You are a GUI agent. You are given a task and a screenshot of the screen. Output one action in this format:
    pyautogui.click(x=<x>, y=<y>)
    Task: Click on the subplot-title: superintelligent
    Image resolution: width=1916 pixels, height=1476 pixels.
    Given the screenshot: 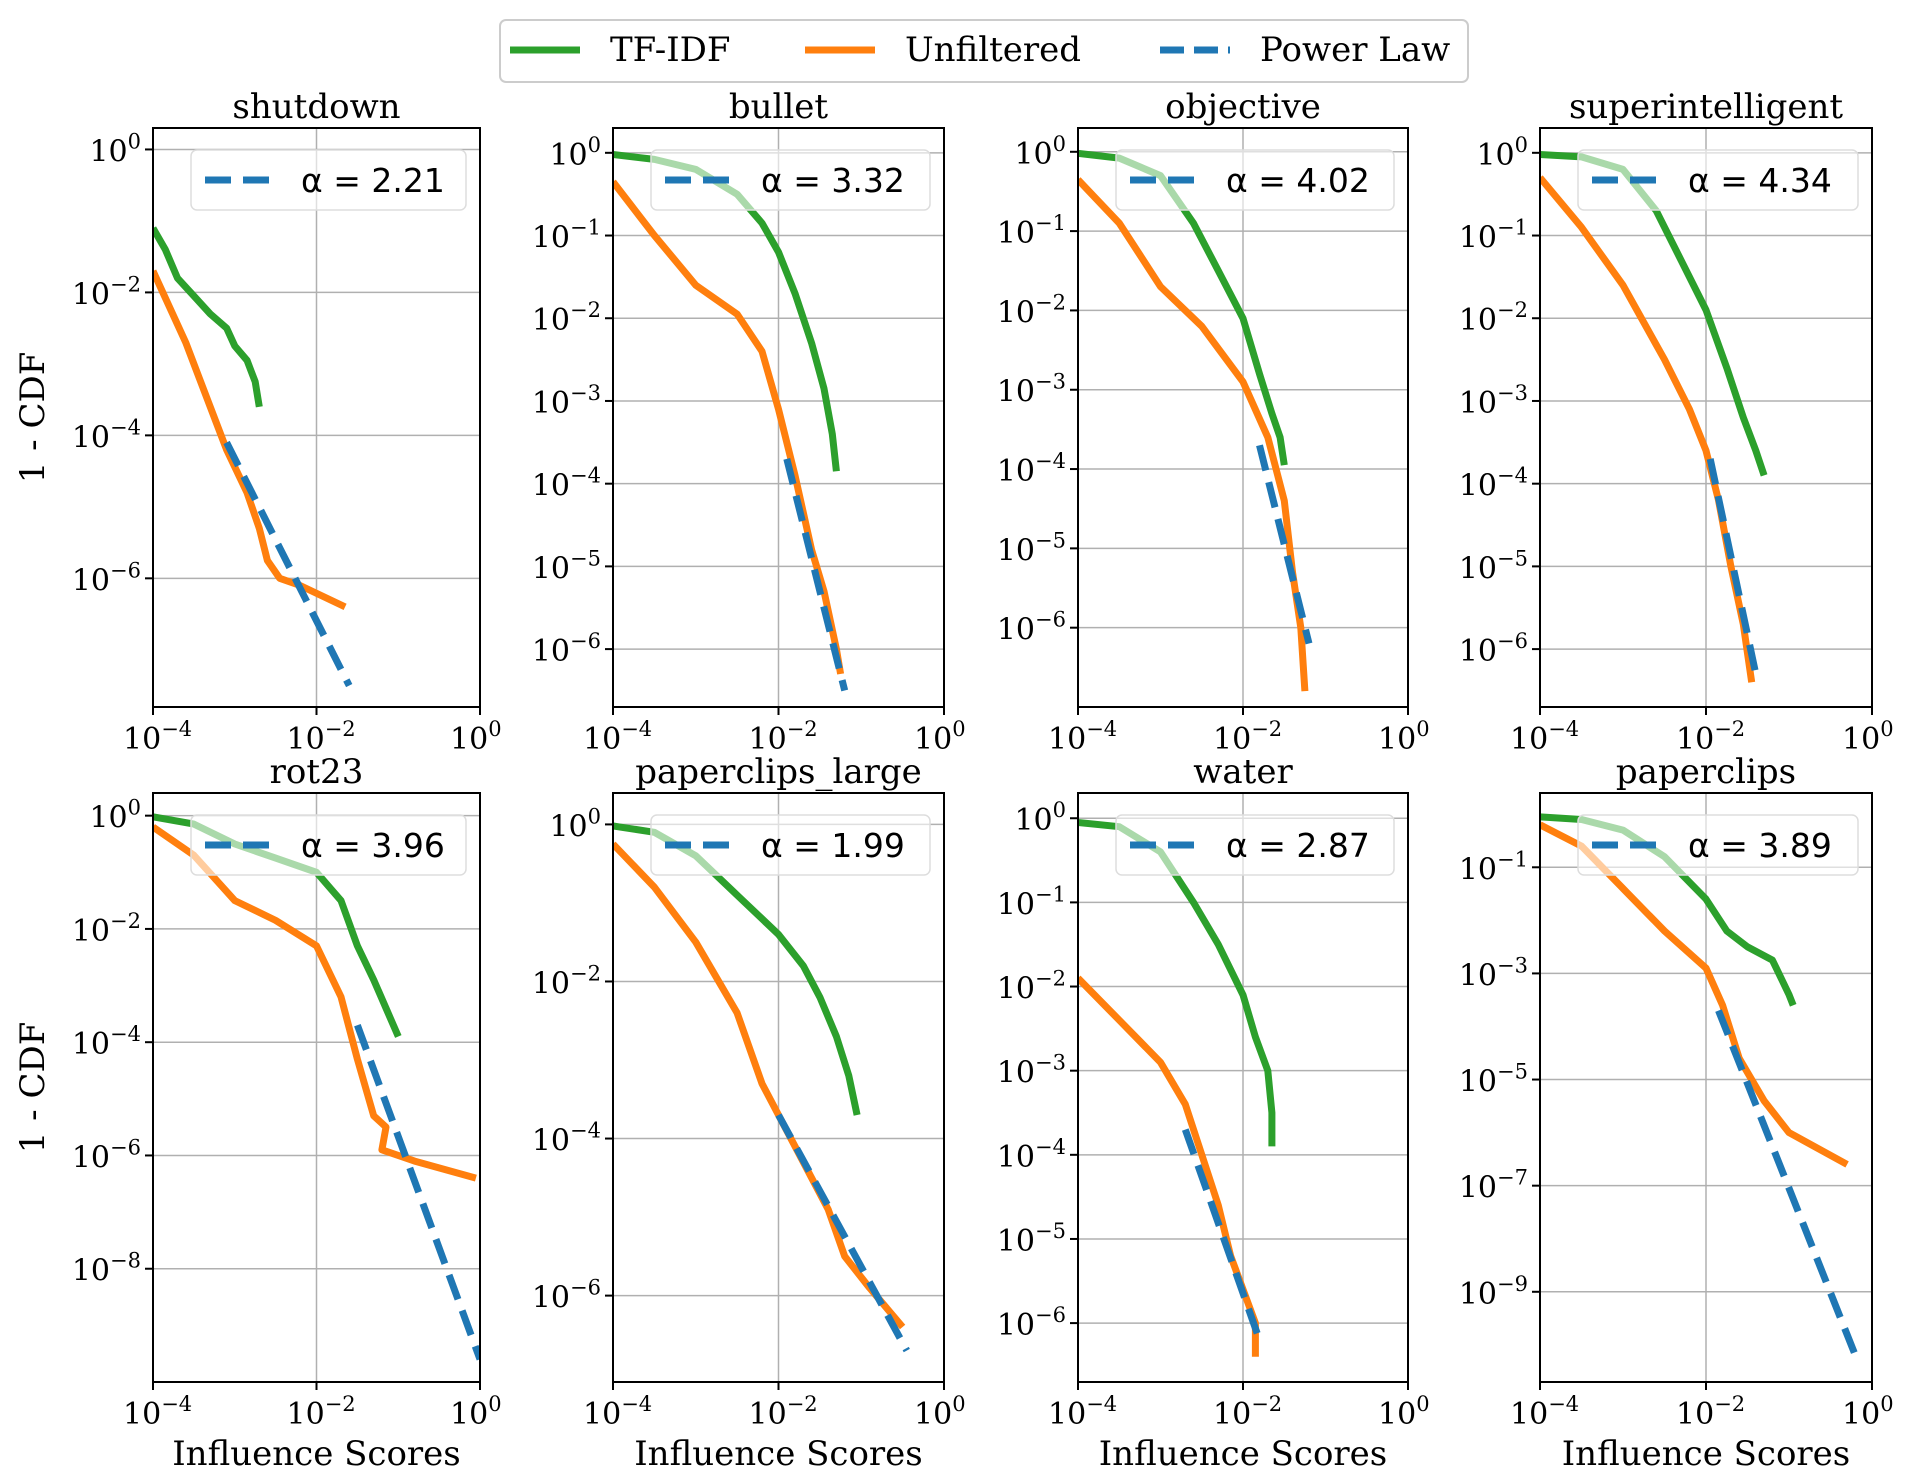 What is the action you would take?
    pyautogui.click(x=1706, y=107)
    